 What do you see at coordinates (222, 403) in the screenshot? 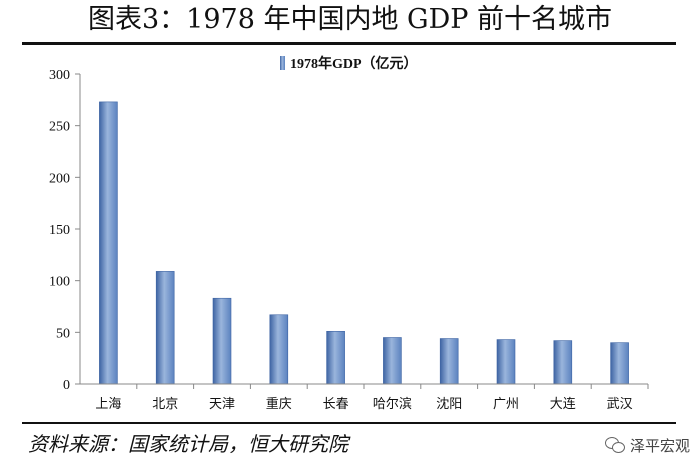
I see `x-tick-label: 天津` at bounding box center [222, 403].